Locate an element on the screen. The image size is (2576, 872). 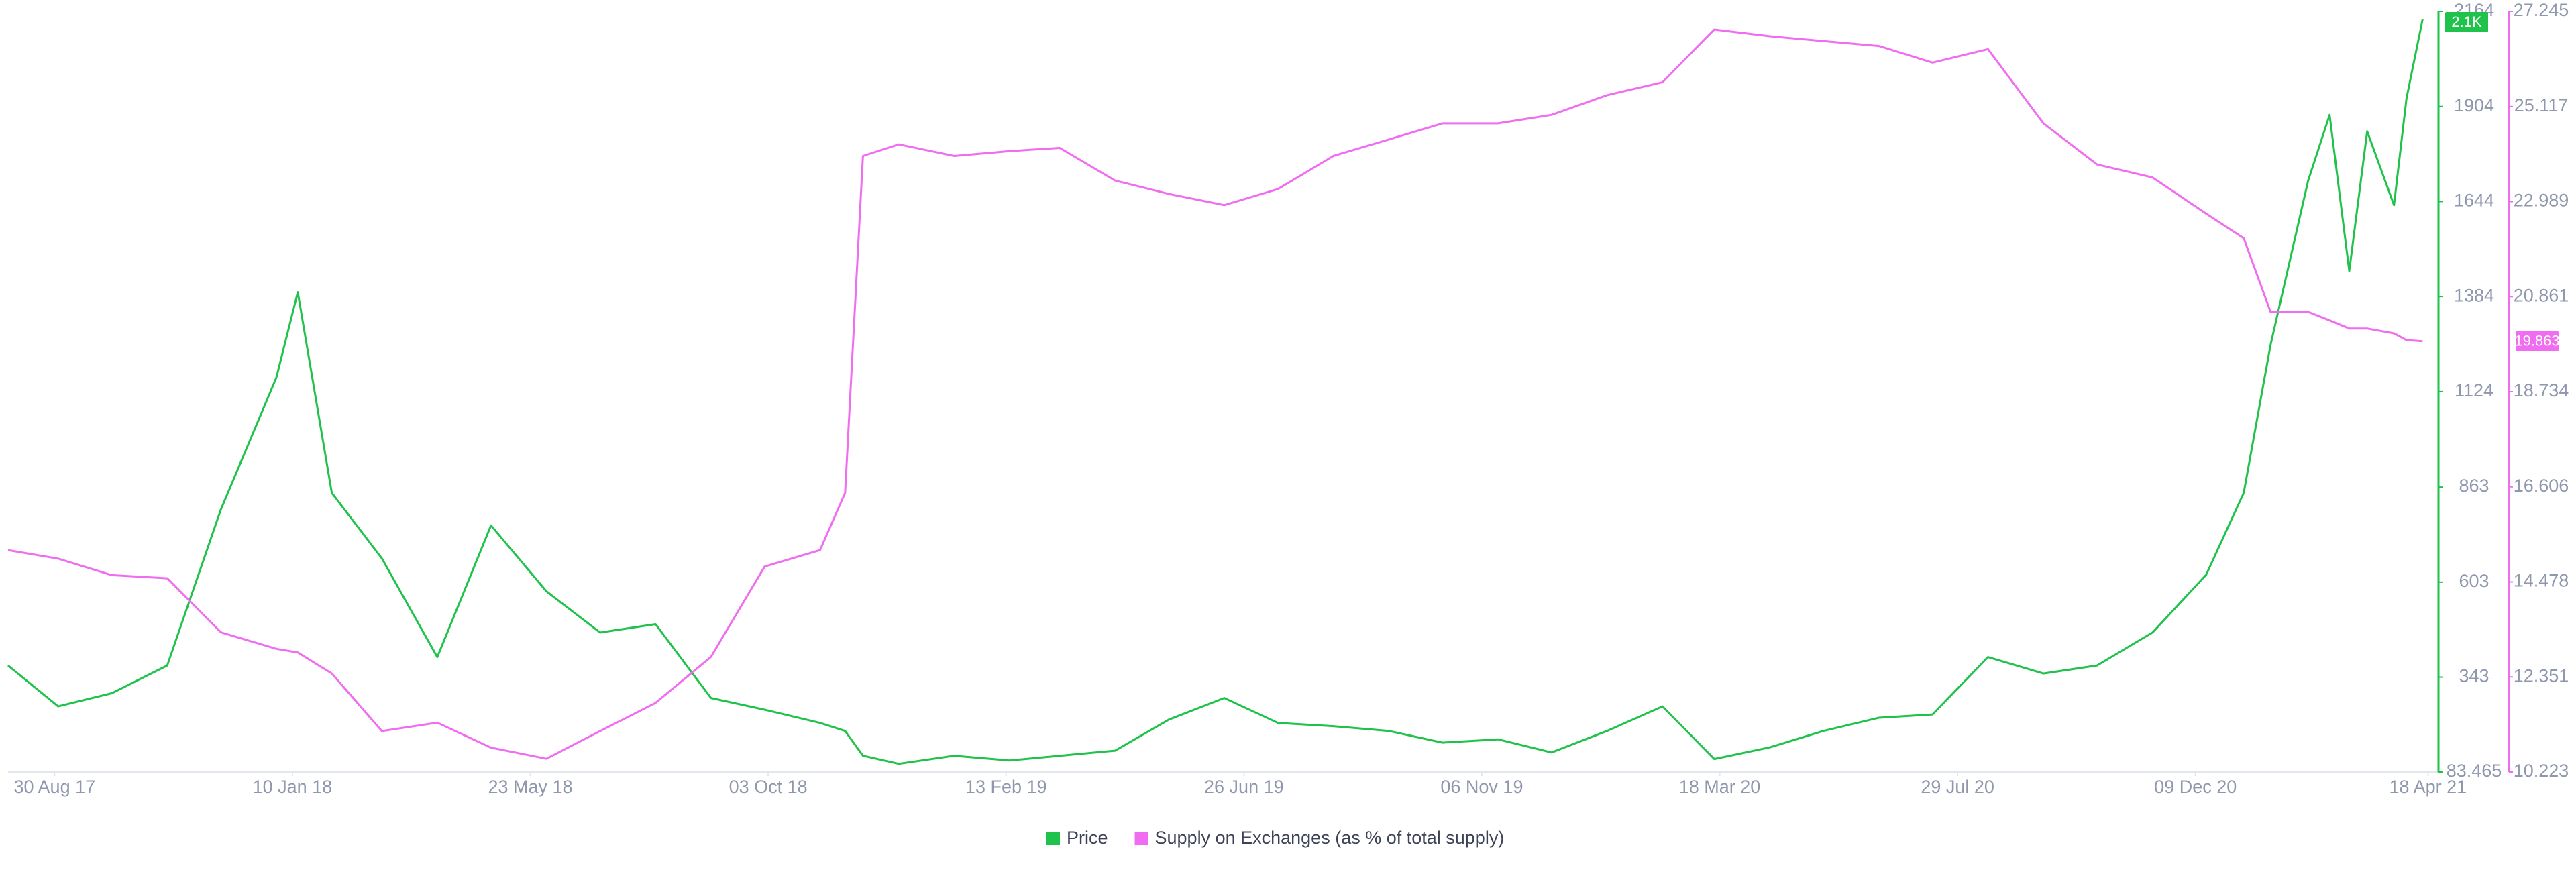
x-tick-label: 30 Aug 17 is located at coordinates (55, 787).